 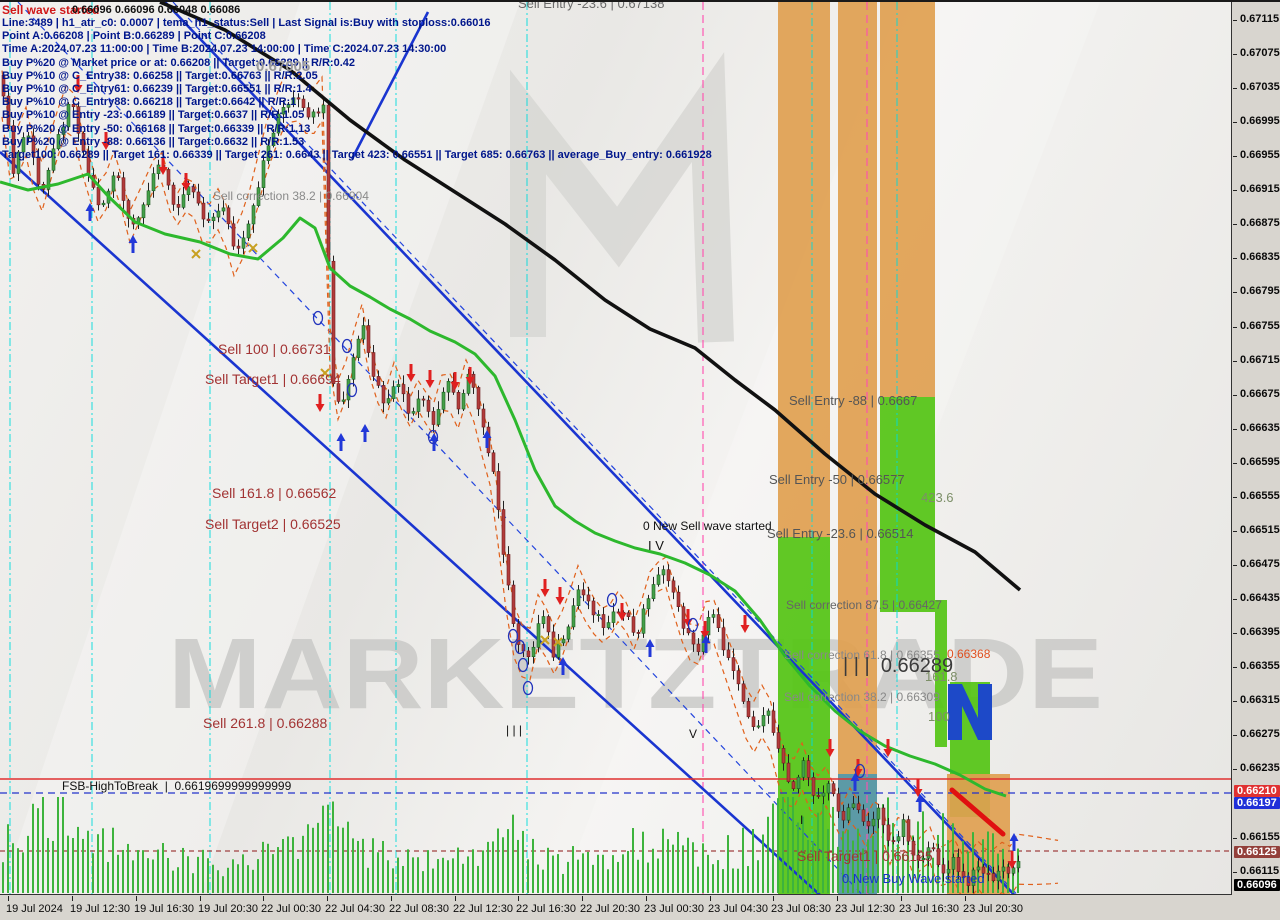 What do you see at coordinates (939, 716) in the screenshot?
I see `label-fib-100: 100` at bounding box center [939, 716].